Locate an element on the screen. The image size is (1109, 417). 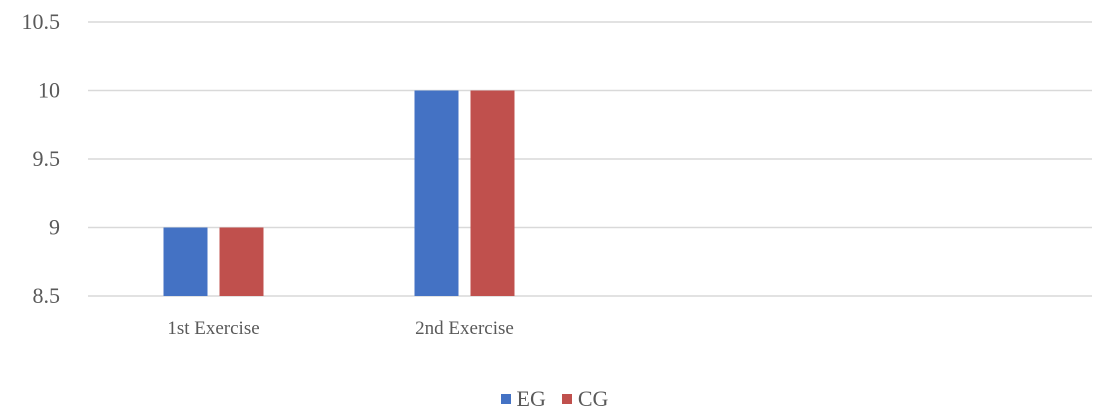
legend: EG CG is located at coordinates (554, 399).